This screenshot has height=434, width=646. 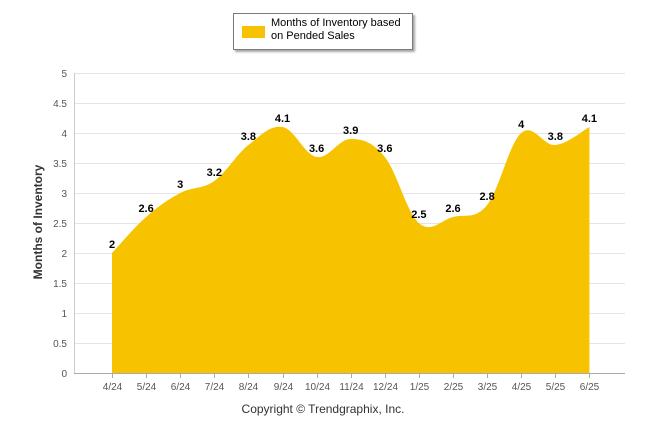 I want to click on x-tick-label: 2/25, so click(x=454, y=387).